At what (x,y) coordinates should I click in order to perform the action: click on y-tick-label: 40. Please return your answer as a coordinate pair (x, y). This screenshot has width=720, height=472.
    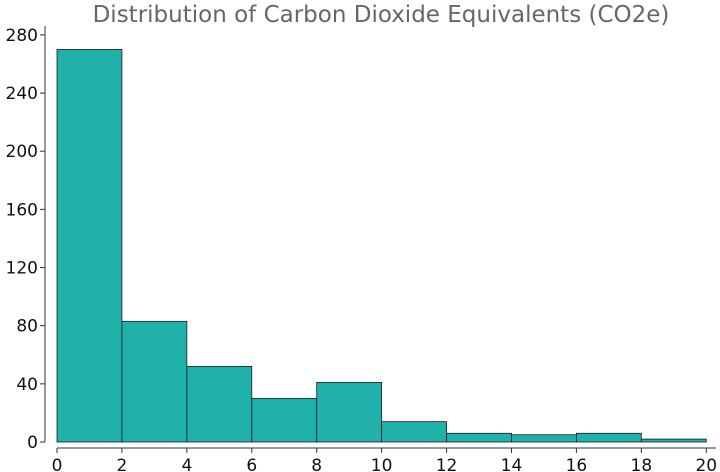
    Looking at the image, I should click on (27, 385).